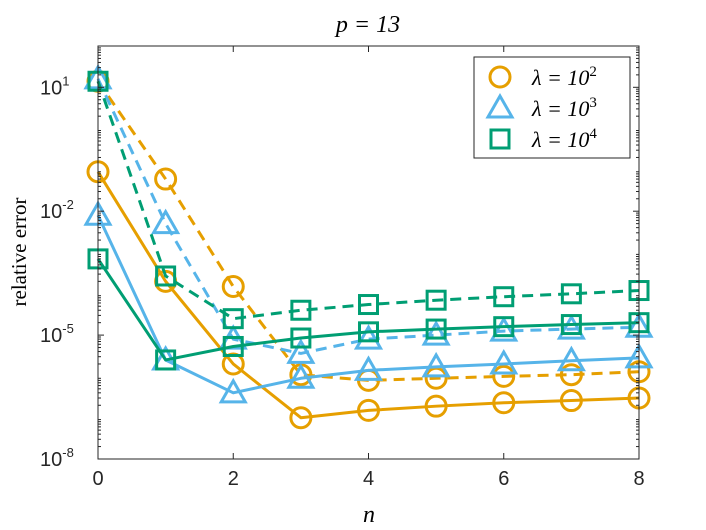 The height and width of the screenshot is (530, 706). I want to click on legend-label: λ = 103, so click(564, 108).